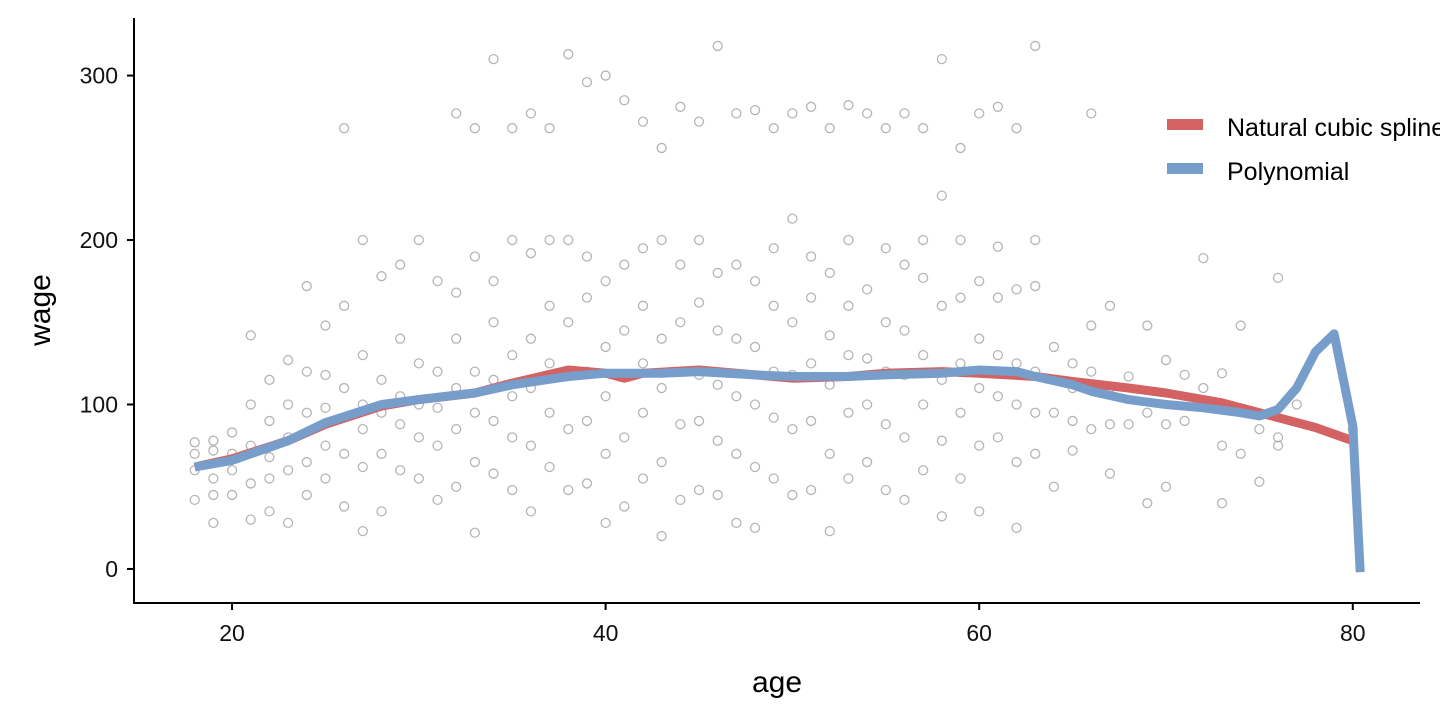 The width and height of the screenshot is (1440, 720). Describe the element at coordinates (1333, 128) in the screenshot. I see `legend-label-spline: Natural cubic spline` at that location.